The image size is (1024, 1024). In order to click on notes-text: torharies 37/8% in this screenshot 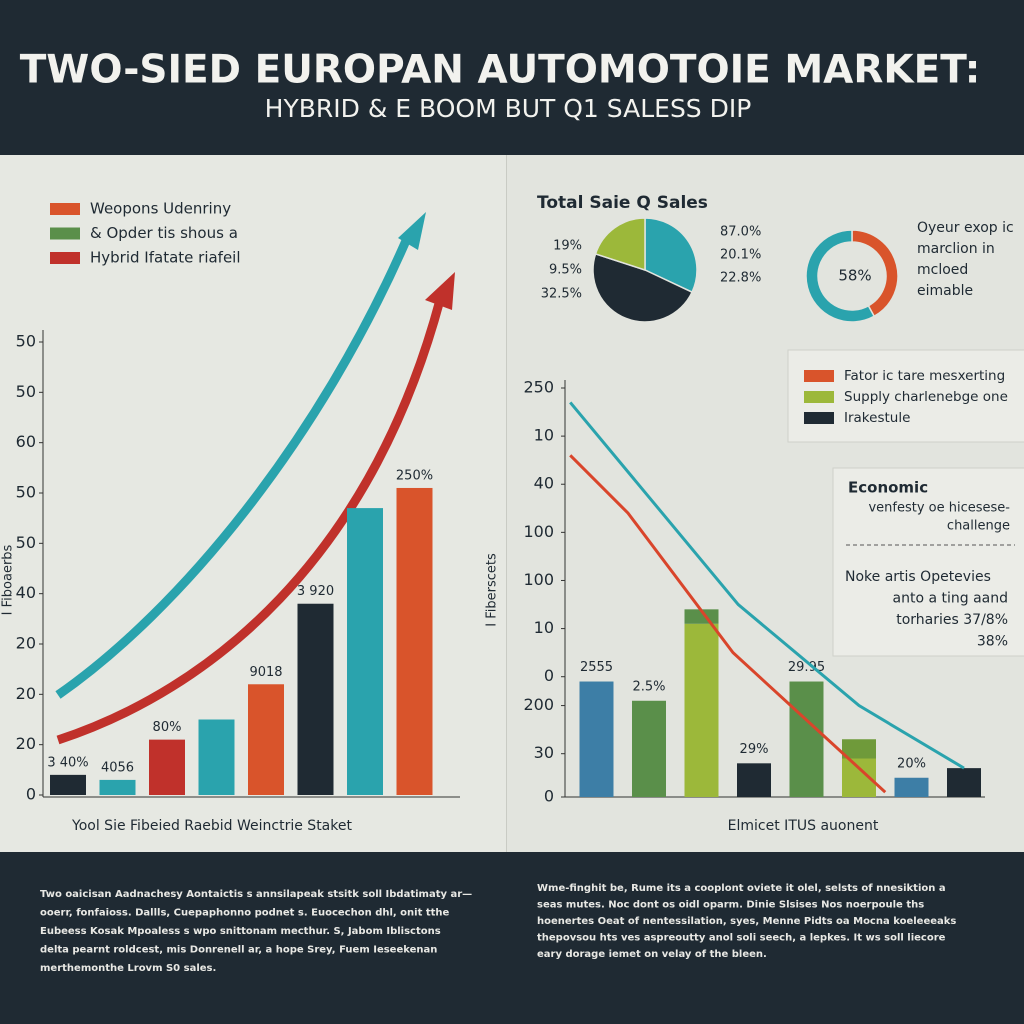, I will do `click(952, 620)`.